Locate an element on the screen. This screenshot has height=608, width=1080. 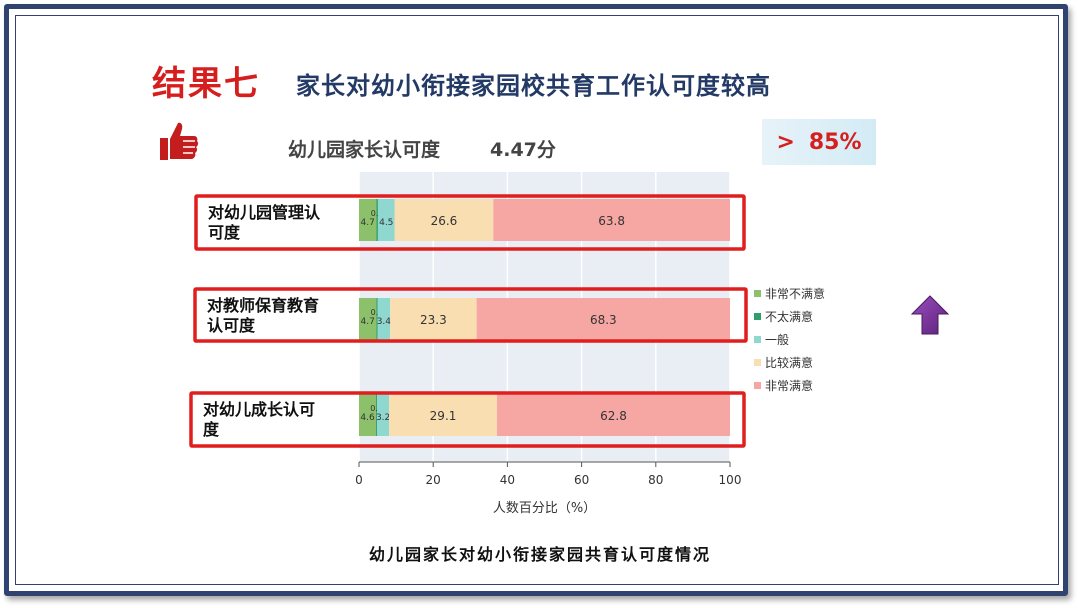
data-label-2-2: 3.2 is located at coordinates (383, 418).